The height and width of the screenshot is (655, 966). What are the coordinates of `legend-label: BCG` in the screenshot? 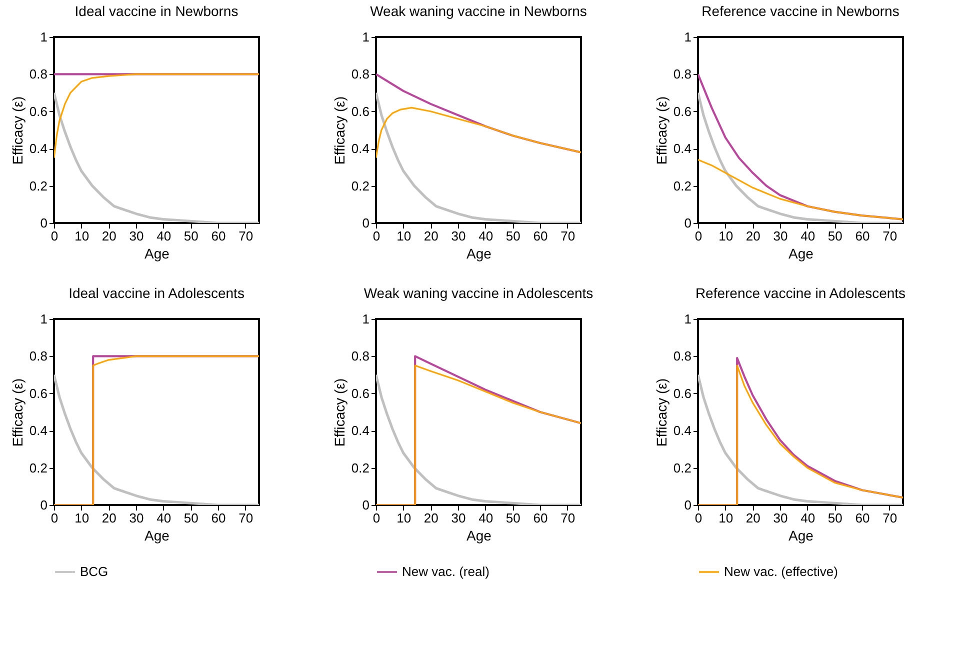 It's located at (94, 571).